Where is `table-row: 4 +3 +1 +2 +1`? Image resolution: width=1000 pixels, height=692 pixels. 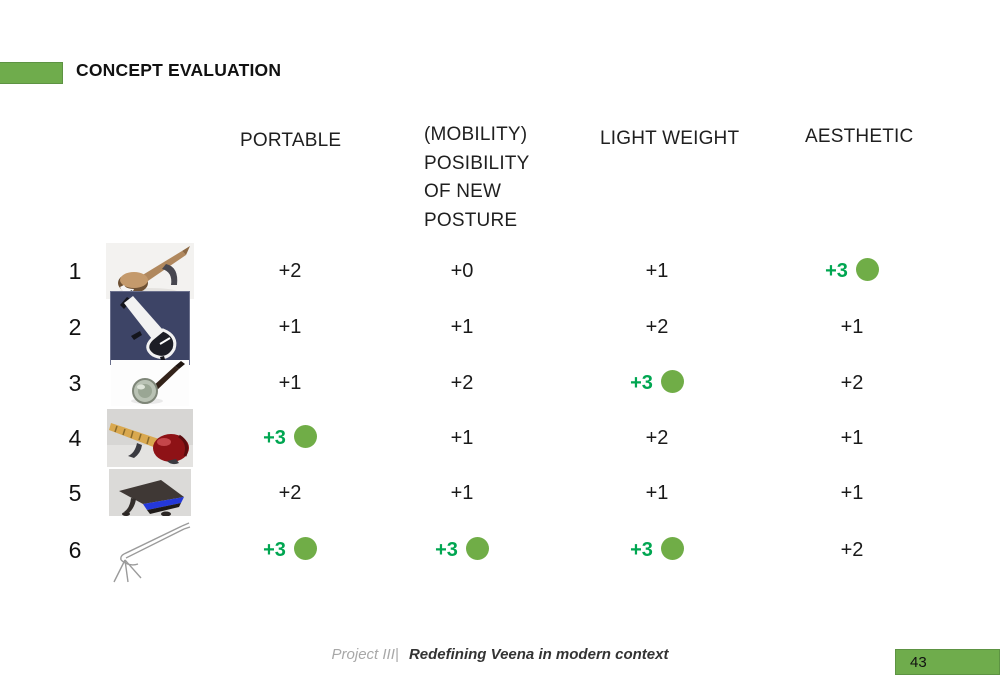
table-row: 4 +3 +1 +2 +1 is located at coordinates (500, 438).